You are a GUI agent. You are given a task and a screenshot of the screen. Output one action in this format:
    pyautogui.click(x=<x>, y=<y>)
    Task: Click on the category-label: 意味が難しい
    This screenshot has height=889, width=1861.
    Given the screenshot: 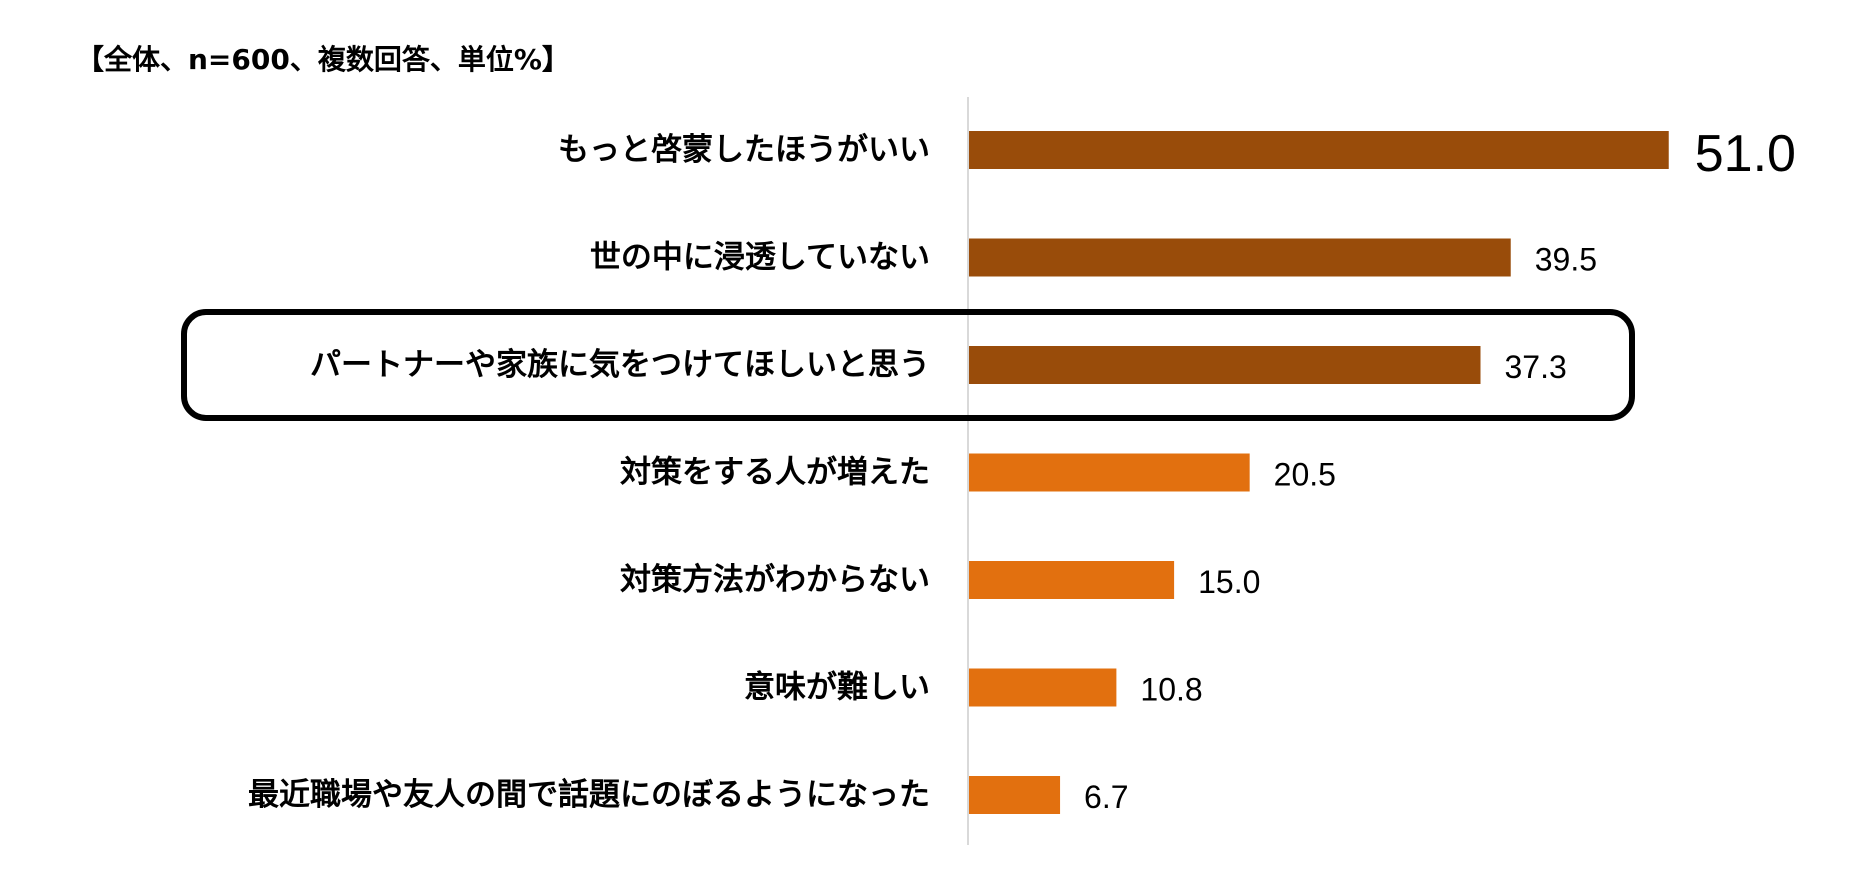 What is the action you would take?
    pyautogui.click(x=837, y=688)
    